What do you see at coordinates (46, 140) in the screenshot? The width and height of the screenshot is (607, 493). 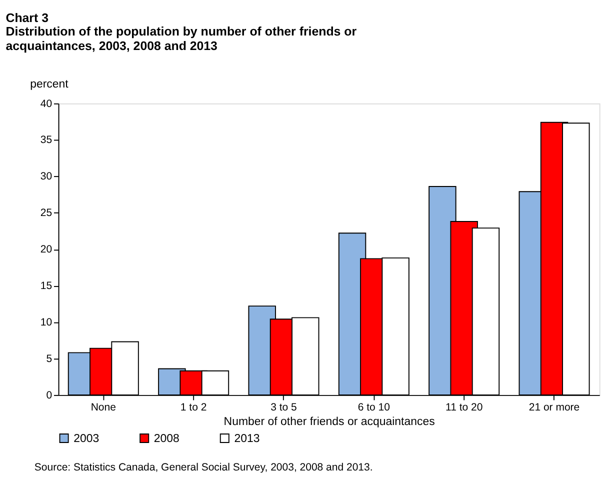 I see `y-tick-label: 35` at bounding box center [46, 140].